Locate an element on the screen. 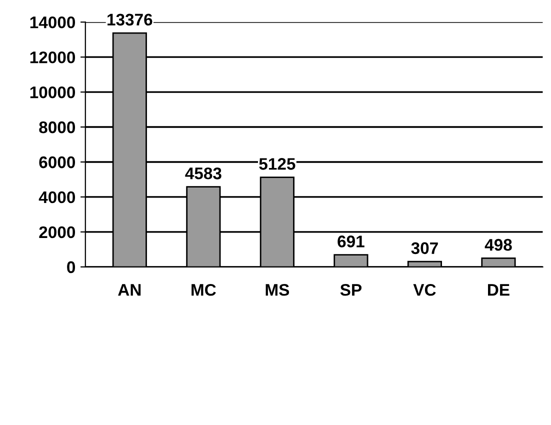 Image resolution: width=551 pixels, height=425 pixels. data-label: 13376 is located at coordinates (130, 20).